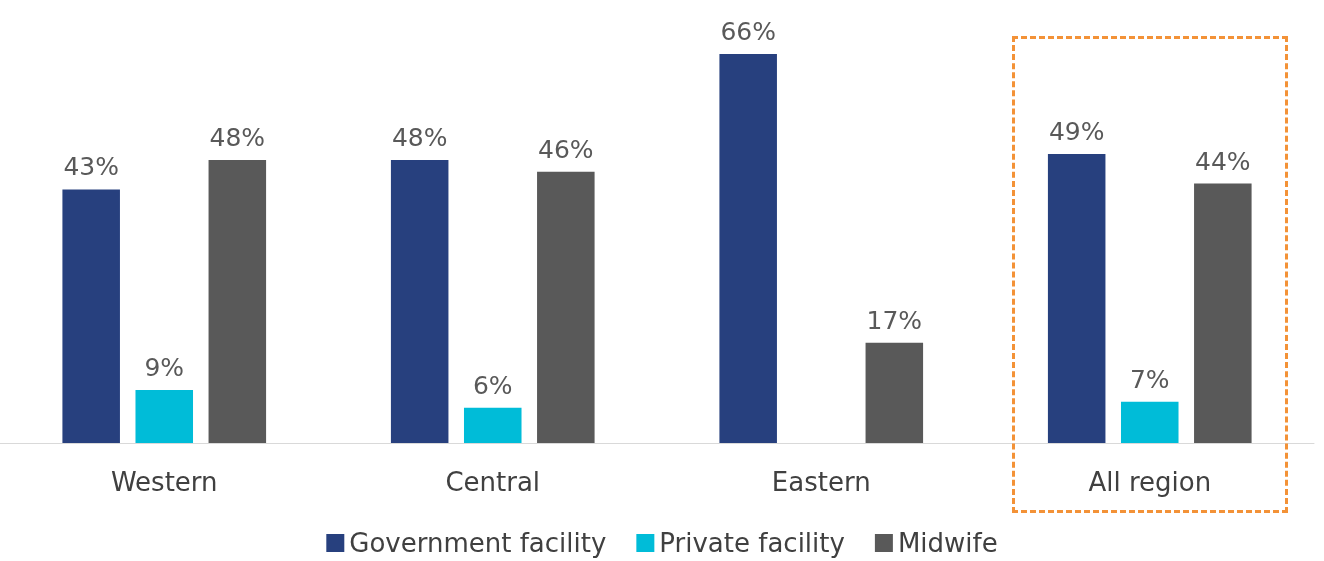 The height and width of the screenshot is (561, 1324). Describe the element at coordinates (164, 367) in the screenshot. I see `data-label: 9%` at that location.